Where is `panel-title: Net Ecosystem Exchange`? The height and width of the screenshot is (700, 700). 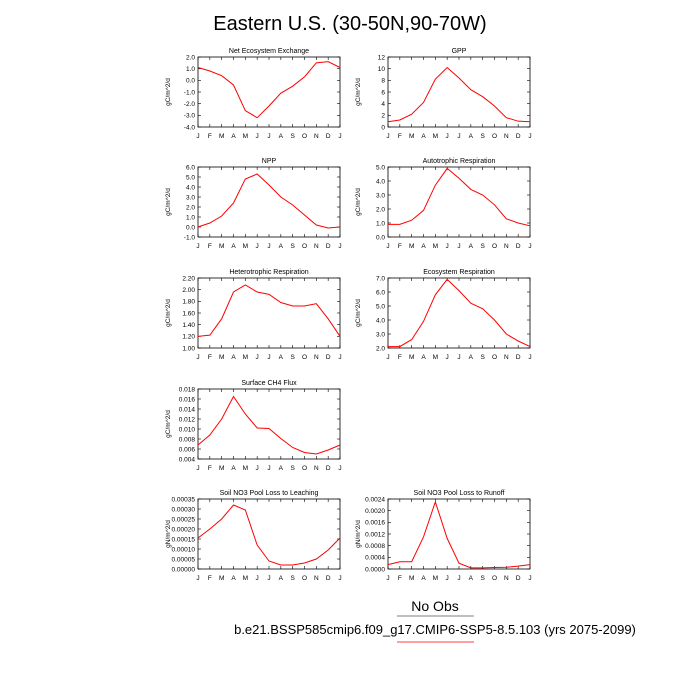 panel-title: Net Ecosystem Exchange is located at coordinates (269, 51).